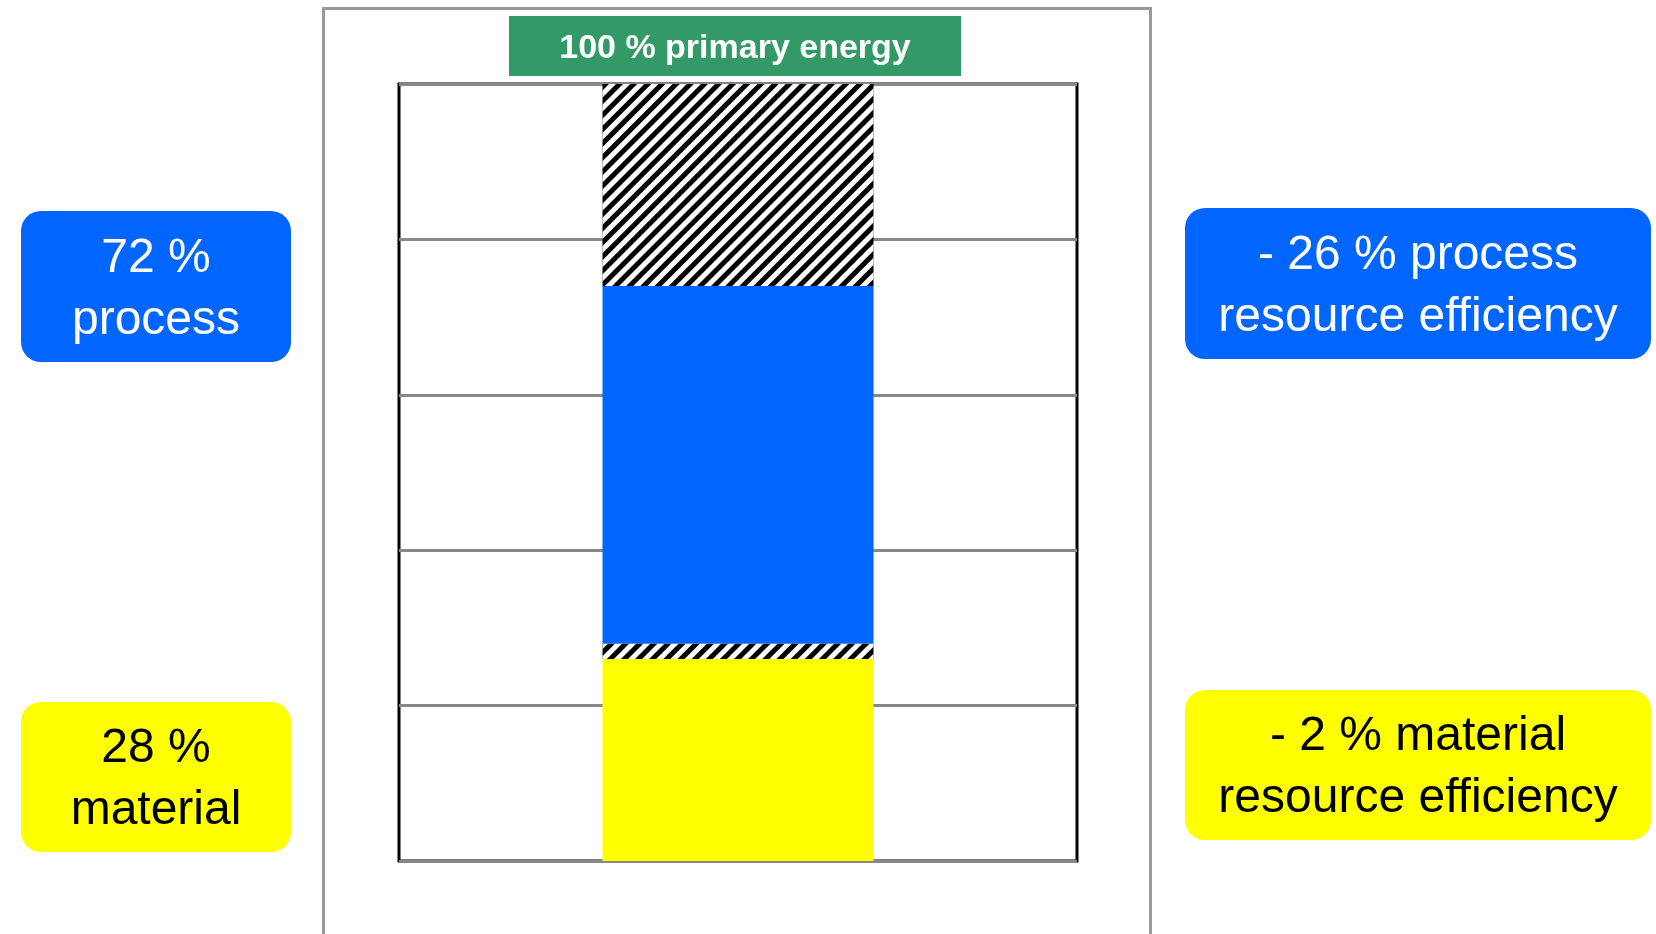 Image resolution: width=1656 pixels, height=934 pixels. I want to click on text: 72 % process, so click(156, 286).